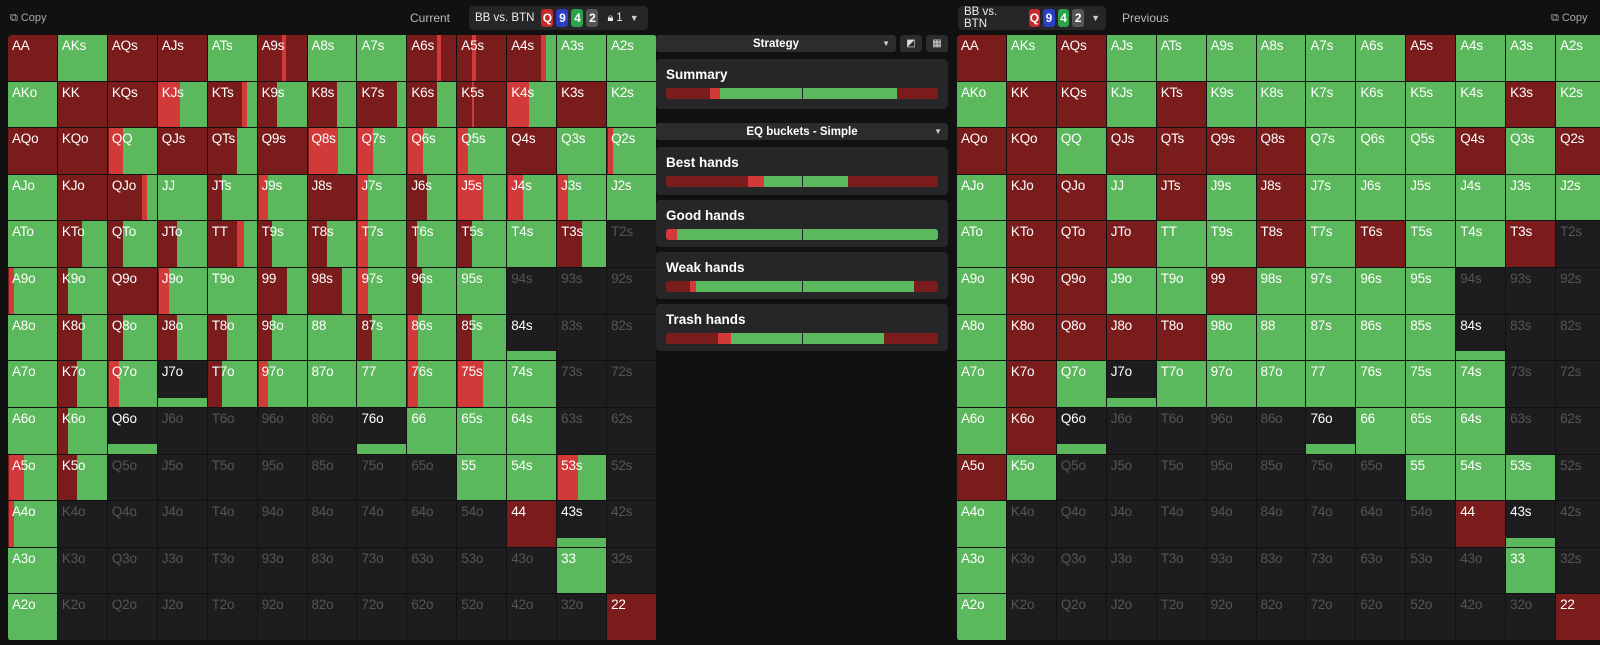 The width and height of the screenshot is (1600, 645). Describe the element at coordinates (482, 338) in the screenshot. I see `left-hand-cell-85s: 85s` at that location.